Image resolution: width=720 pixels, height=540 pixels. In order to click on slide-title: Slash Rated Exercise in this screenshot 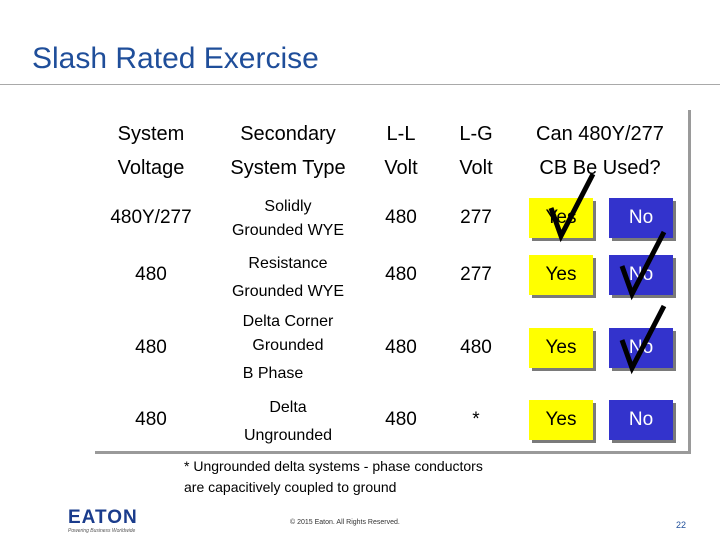, I will do `click(175, 58)`.